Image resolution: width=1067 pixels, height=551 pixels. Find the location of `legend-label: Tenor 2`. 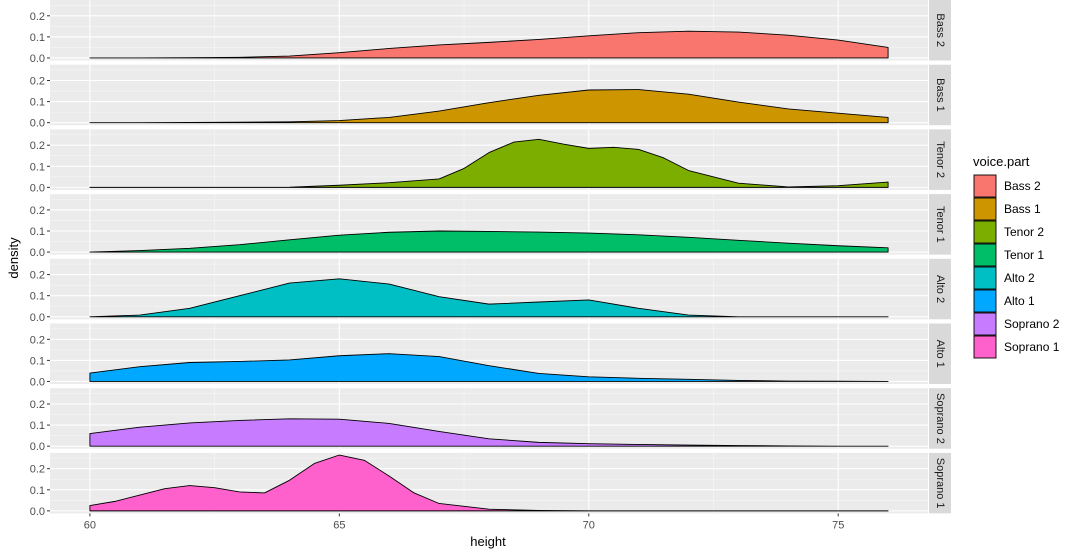

legend-label: Tenor 2 is located at coordinates (1024, 232).